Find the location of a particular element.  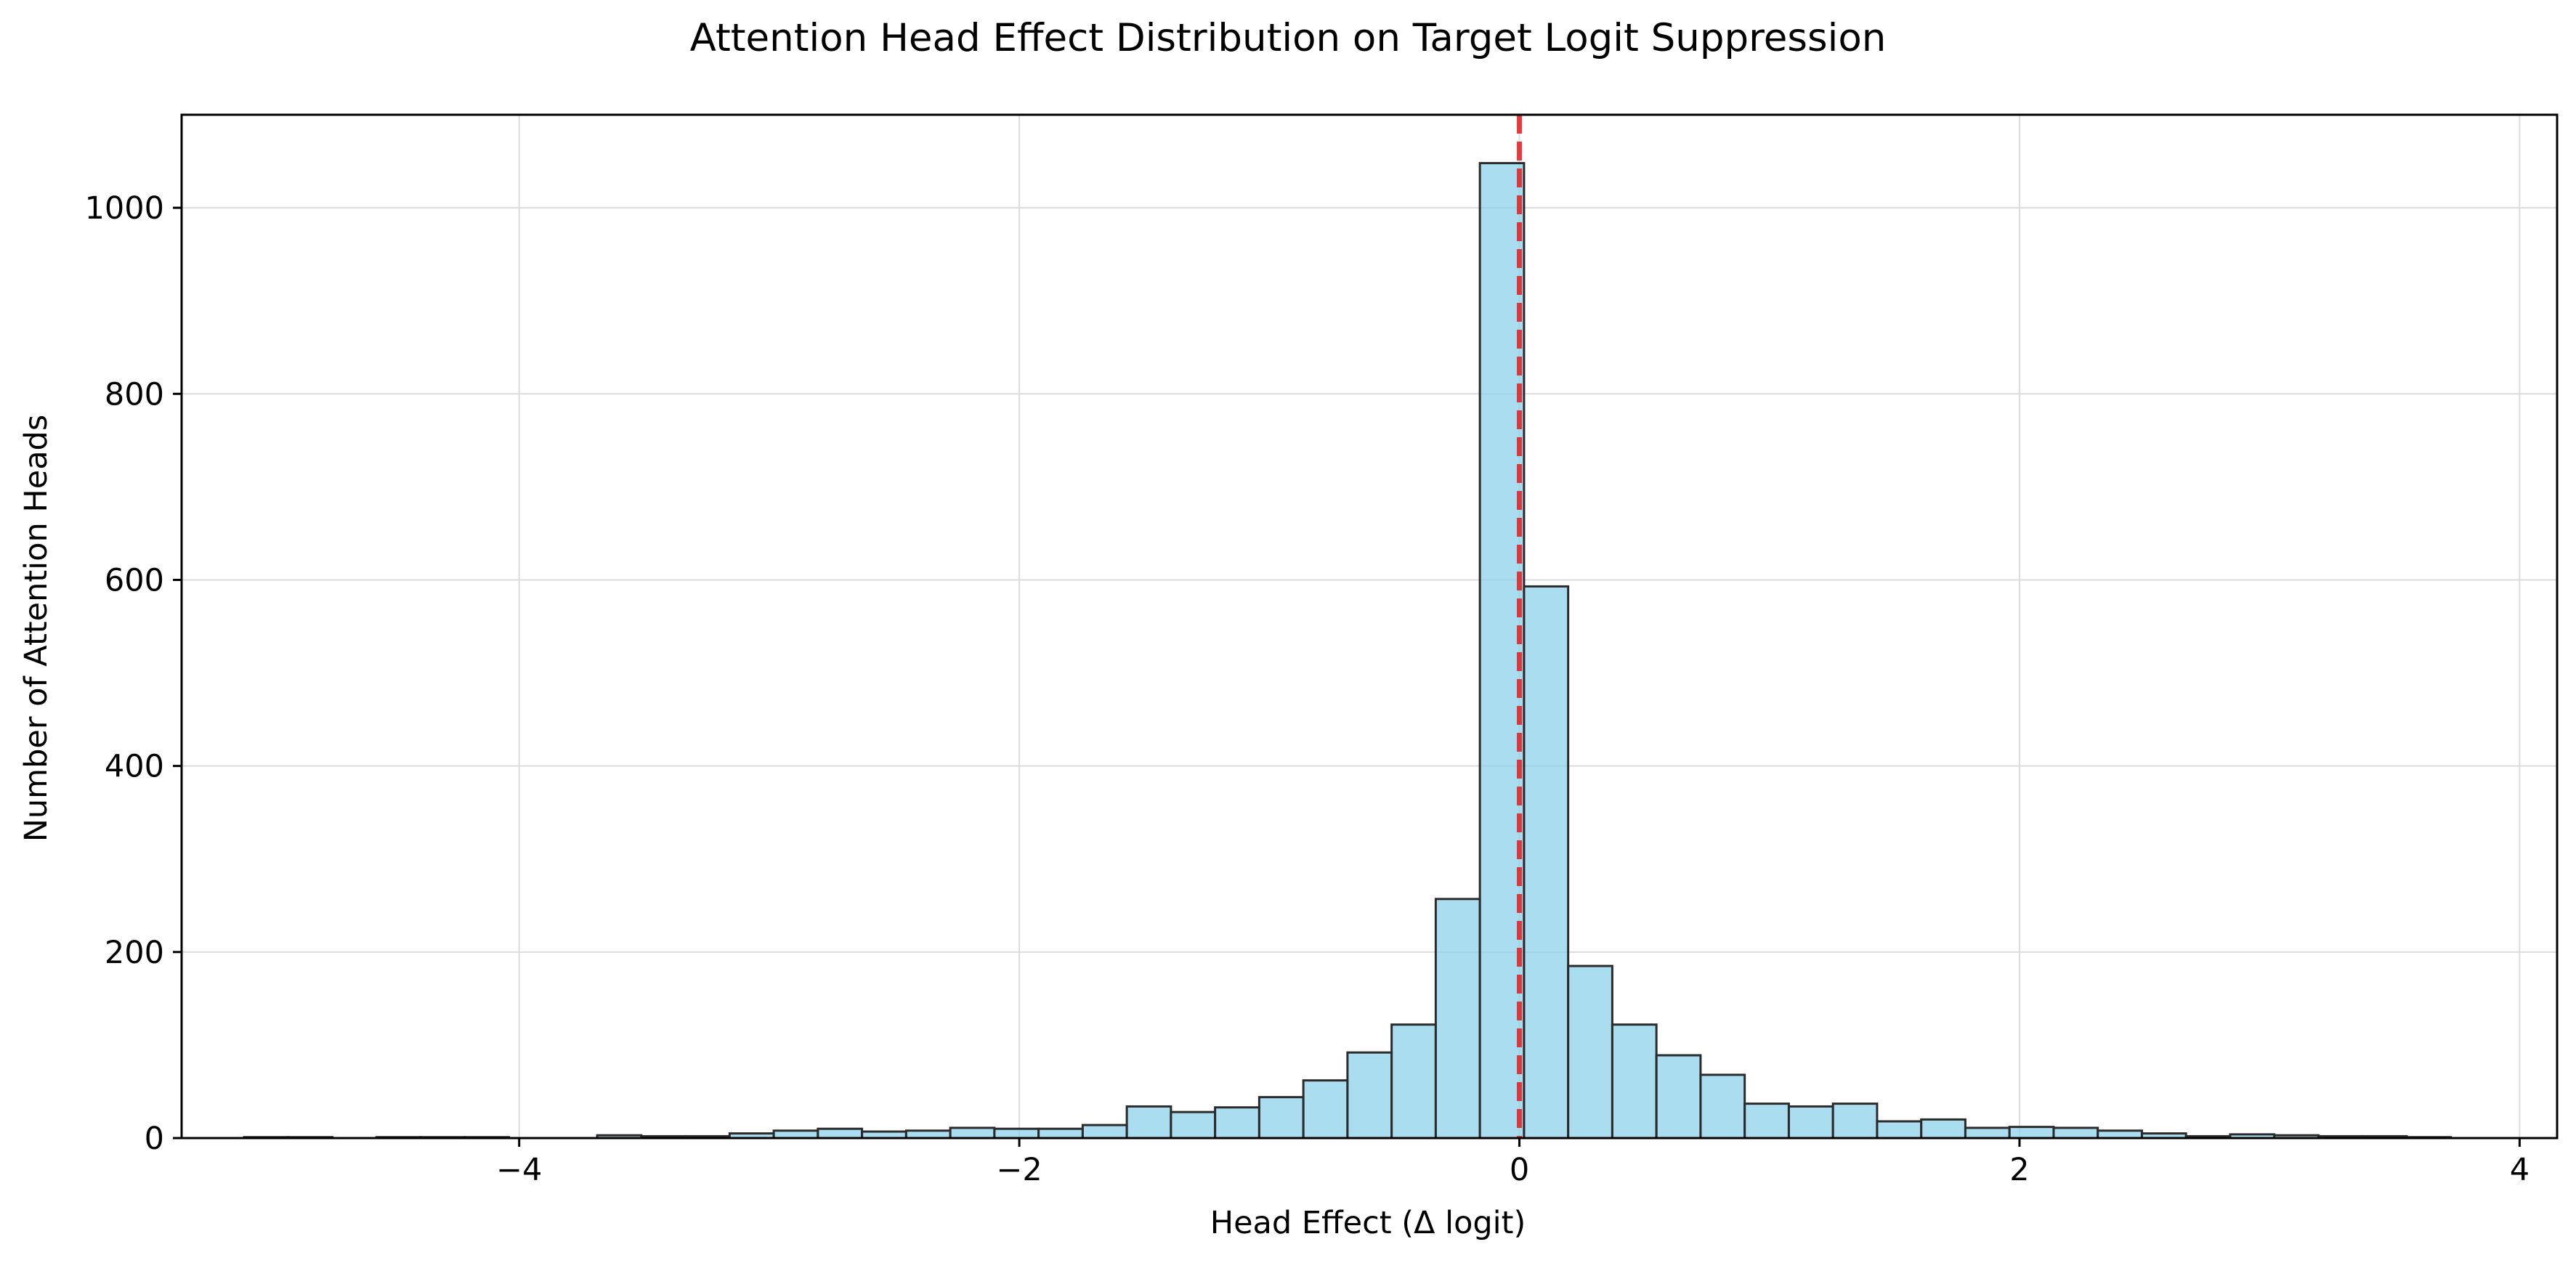

x-tick-label: −4 is located at coordinates (519, 1170).